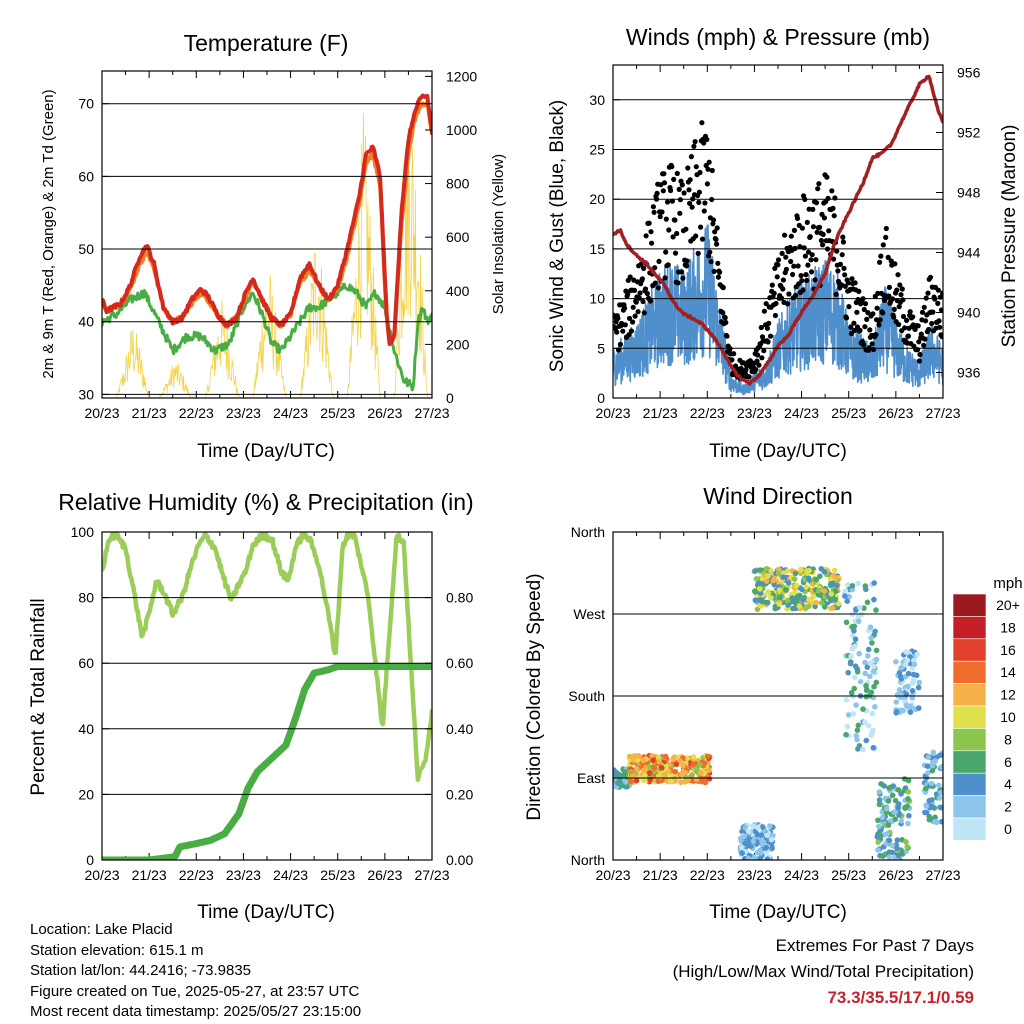 This screenshot has height=1024, width=1024. Describe the element at coordinates (101, 929) in the screenshot. I see `location-text: Location: Lake Placid` at that location.